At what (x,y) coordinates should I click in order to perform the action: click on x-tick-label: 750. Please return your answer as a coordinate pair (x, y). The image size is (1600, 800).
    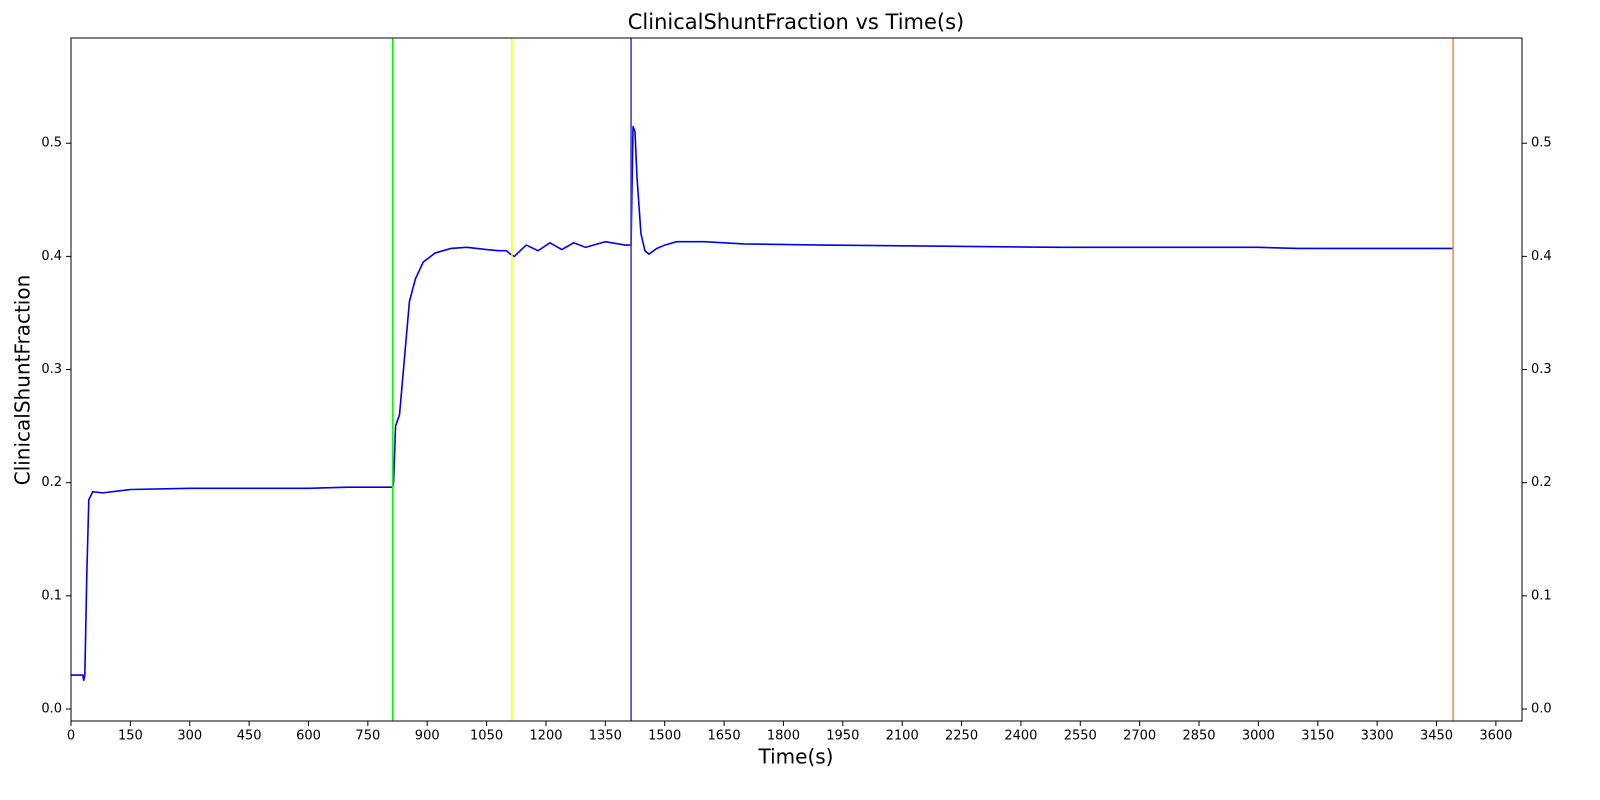
    Looking at the image, I should click on (367, 736).